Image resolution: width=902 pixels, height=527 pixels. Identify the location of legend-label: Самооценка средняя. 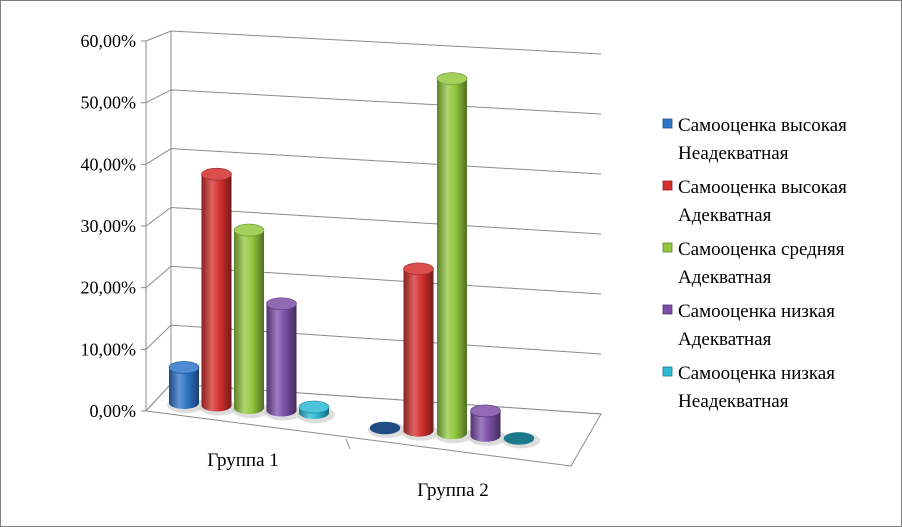
(761, 249).